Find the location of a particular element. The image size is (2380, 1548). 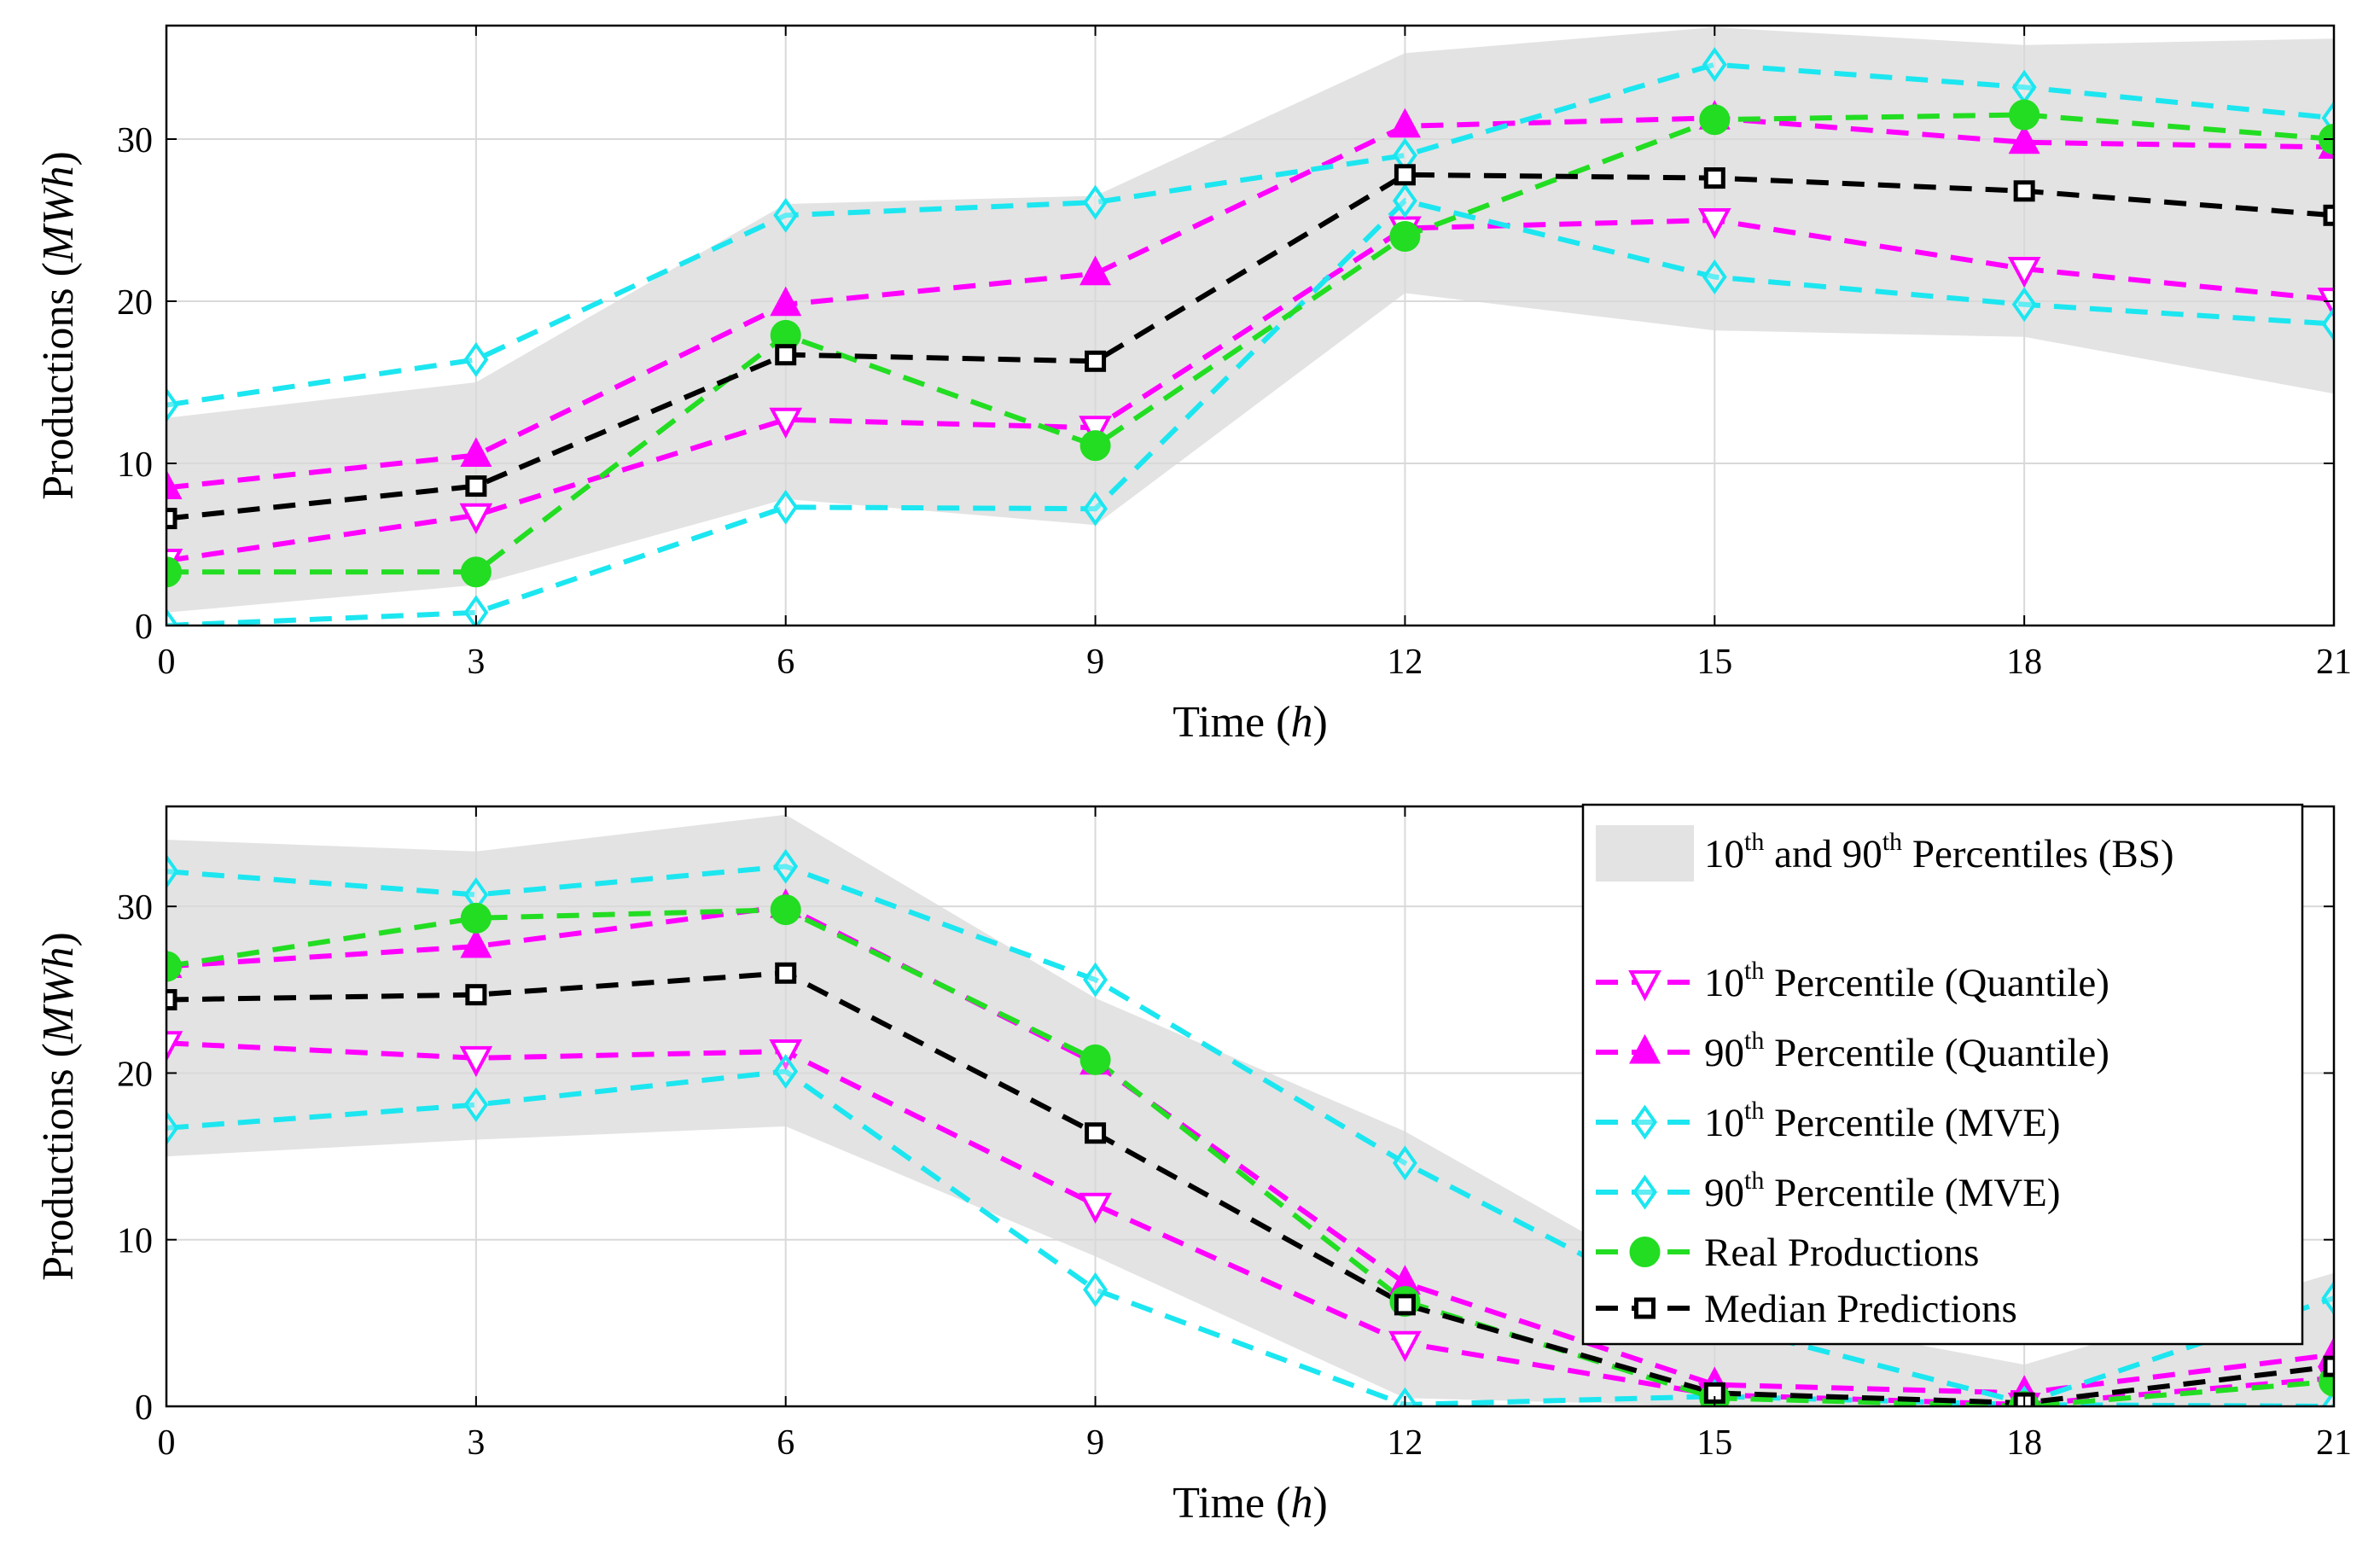

y-axis-label: Productions (MWh) is located at coordinates (59, 1106).